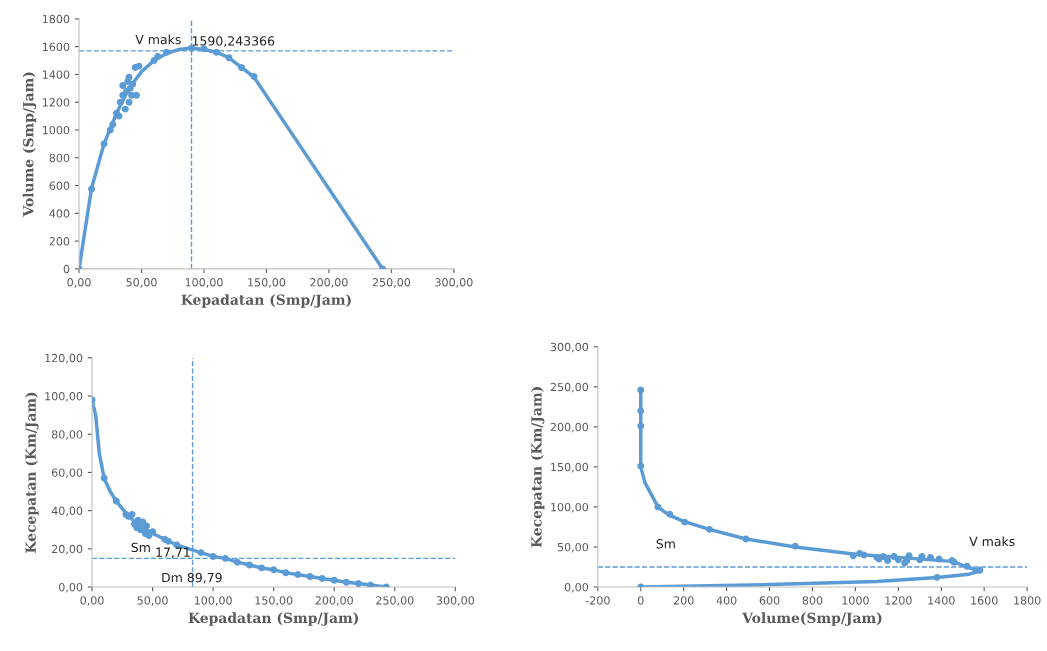 This screenshot has height=651, width=1047. Describe the element at coordinates (898, 600) in the screenshot. I see `x-tick-label: 1200` at that location.